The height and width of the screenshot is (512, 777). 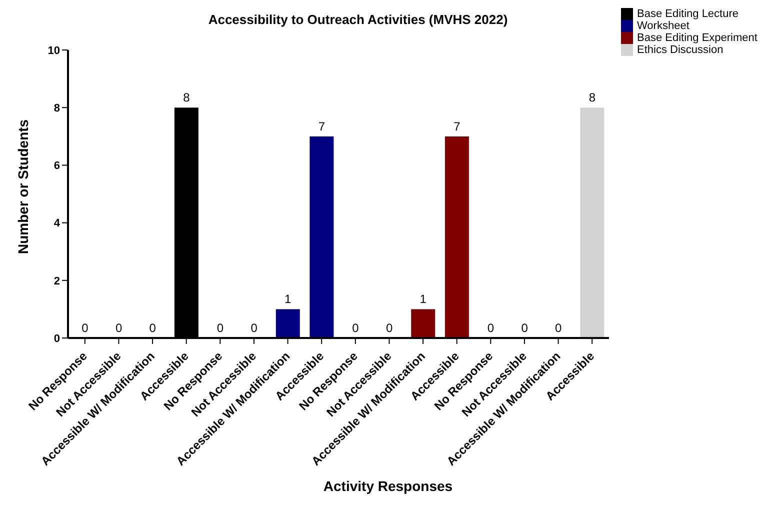 I want to click on y-tick-label: 8, so click(x=57, y=108).